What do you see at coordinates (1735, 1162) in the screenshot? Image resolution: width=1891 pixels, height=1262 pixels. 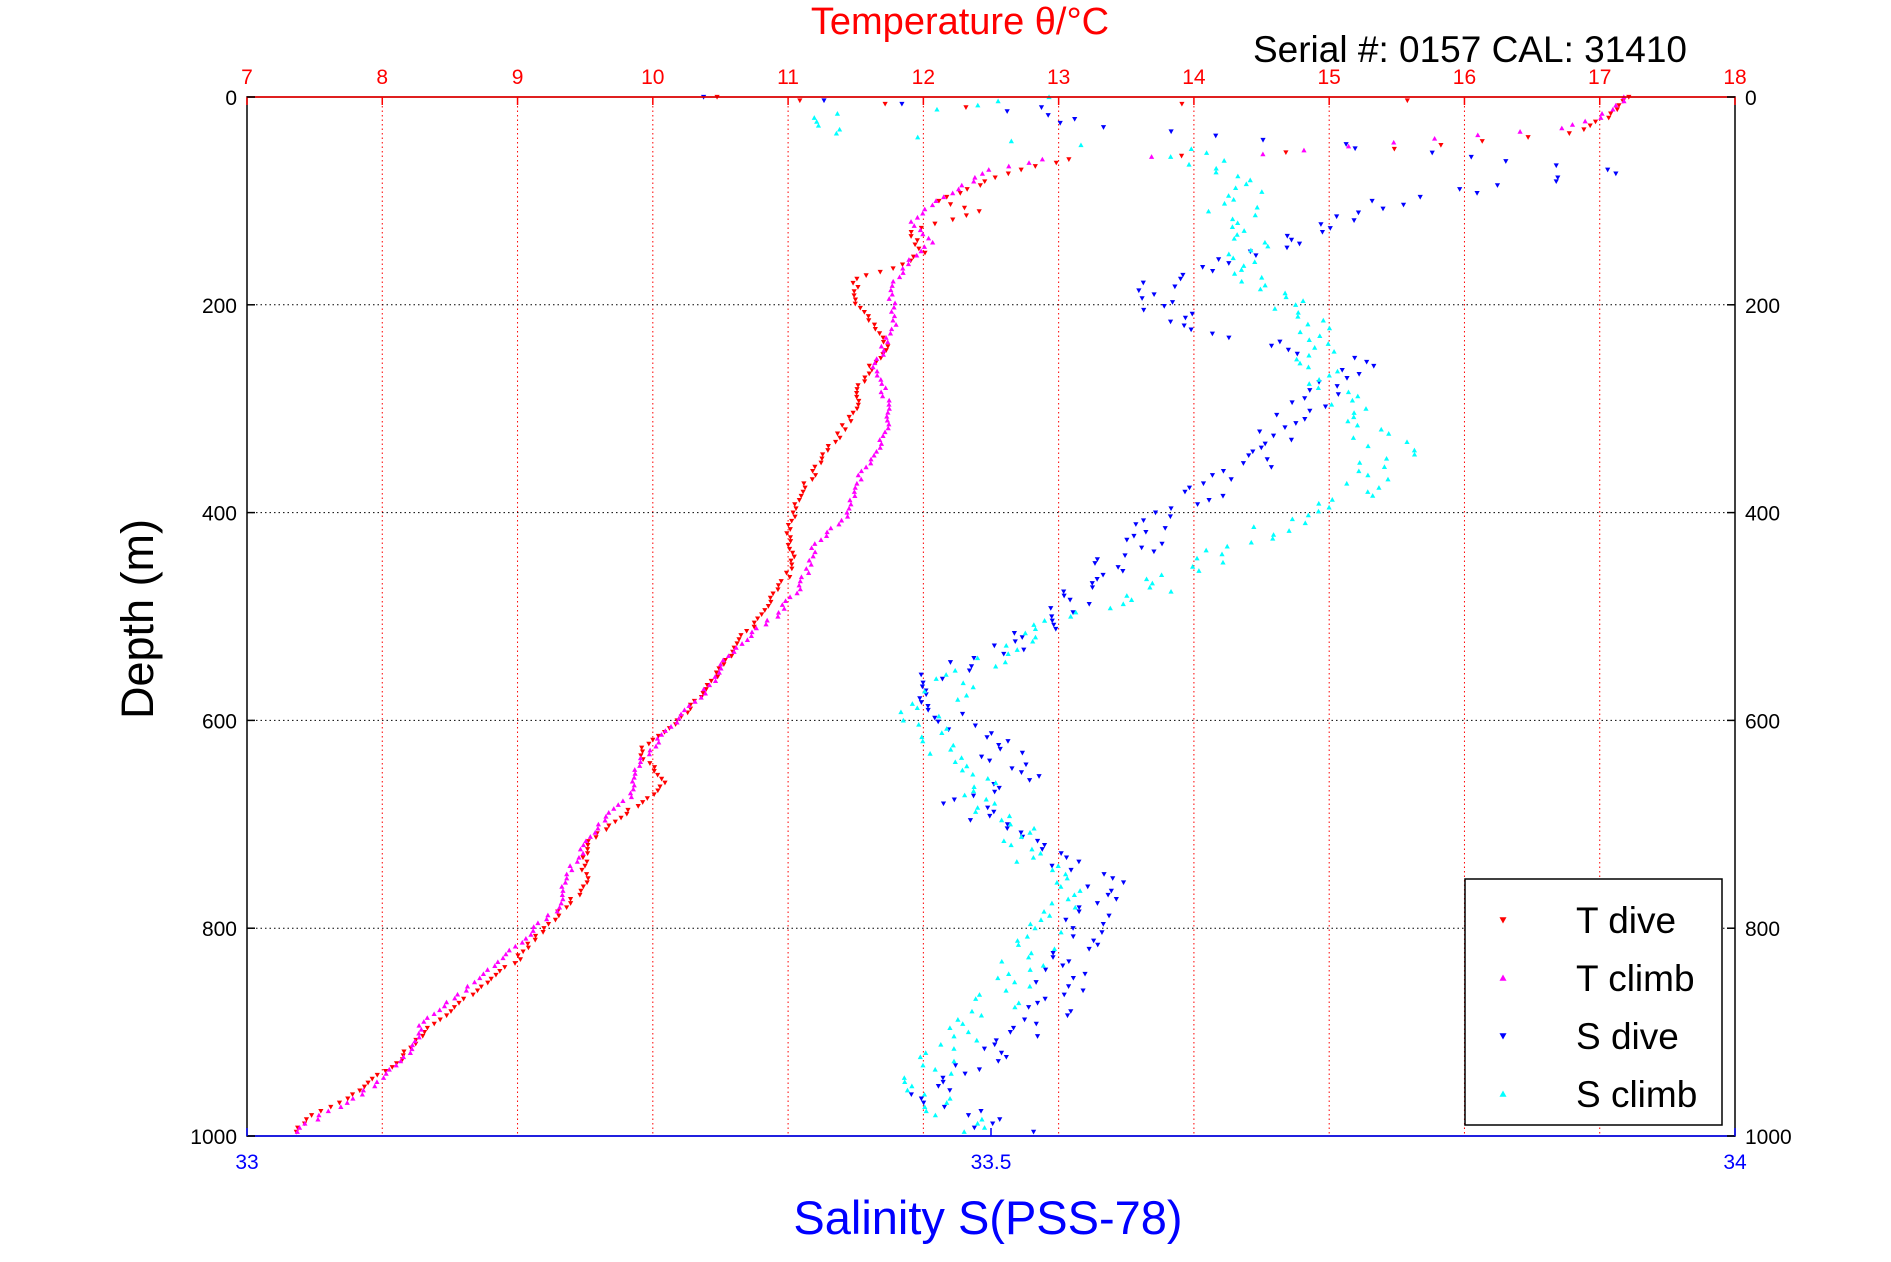 I see `salinity-tick-label: 34` at bounding box center [1735, 1162].